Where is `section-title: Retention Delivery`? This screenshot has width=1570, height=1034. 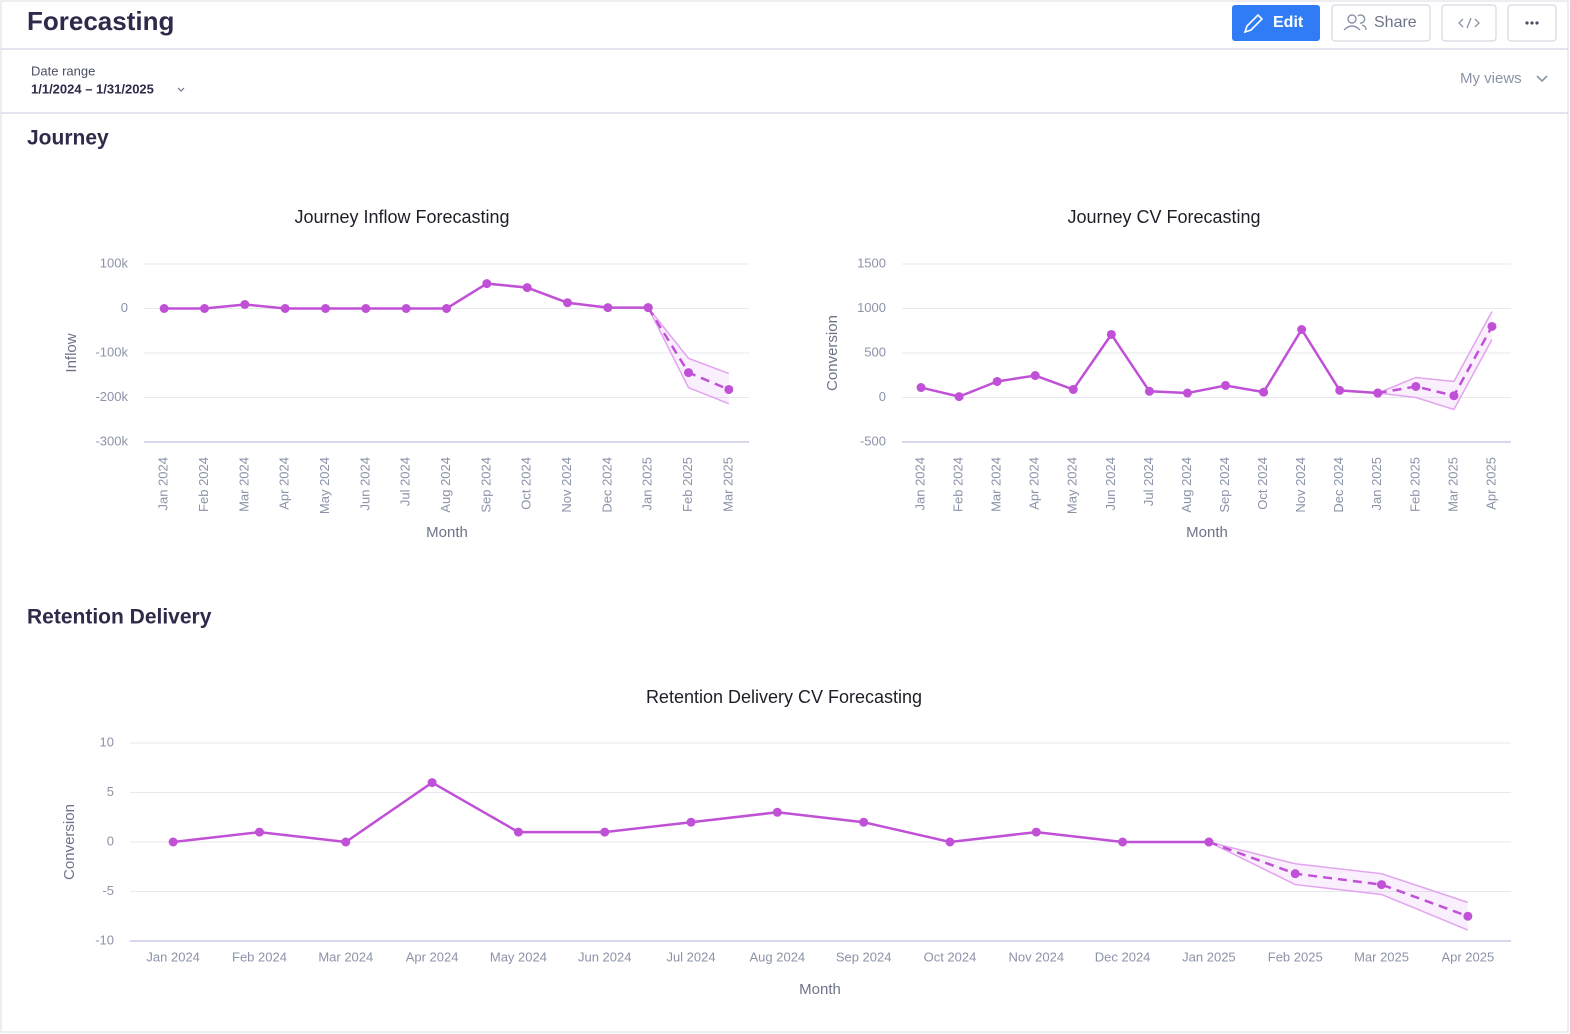 section-title: Retention Delivery is located at coordinates (119, 617).